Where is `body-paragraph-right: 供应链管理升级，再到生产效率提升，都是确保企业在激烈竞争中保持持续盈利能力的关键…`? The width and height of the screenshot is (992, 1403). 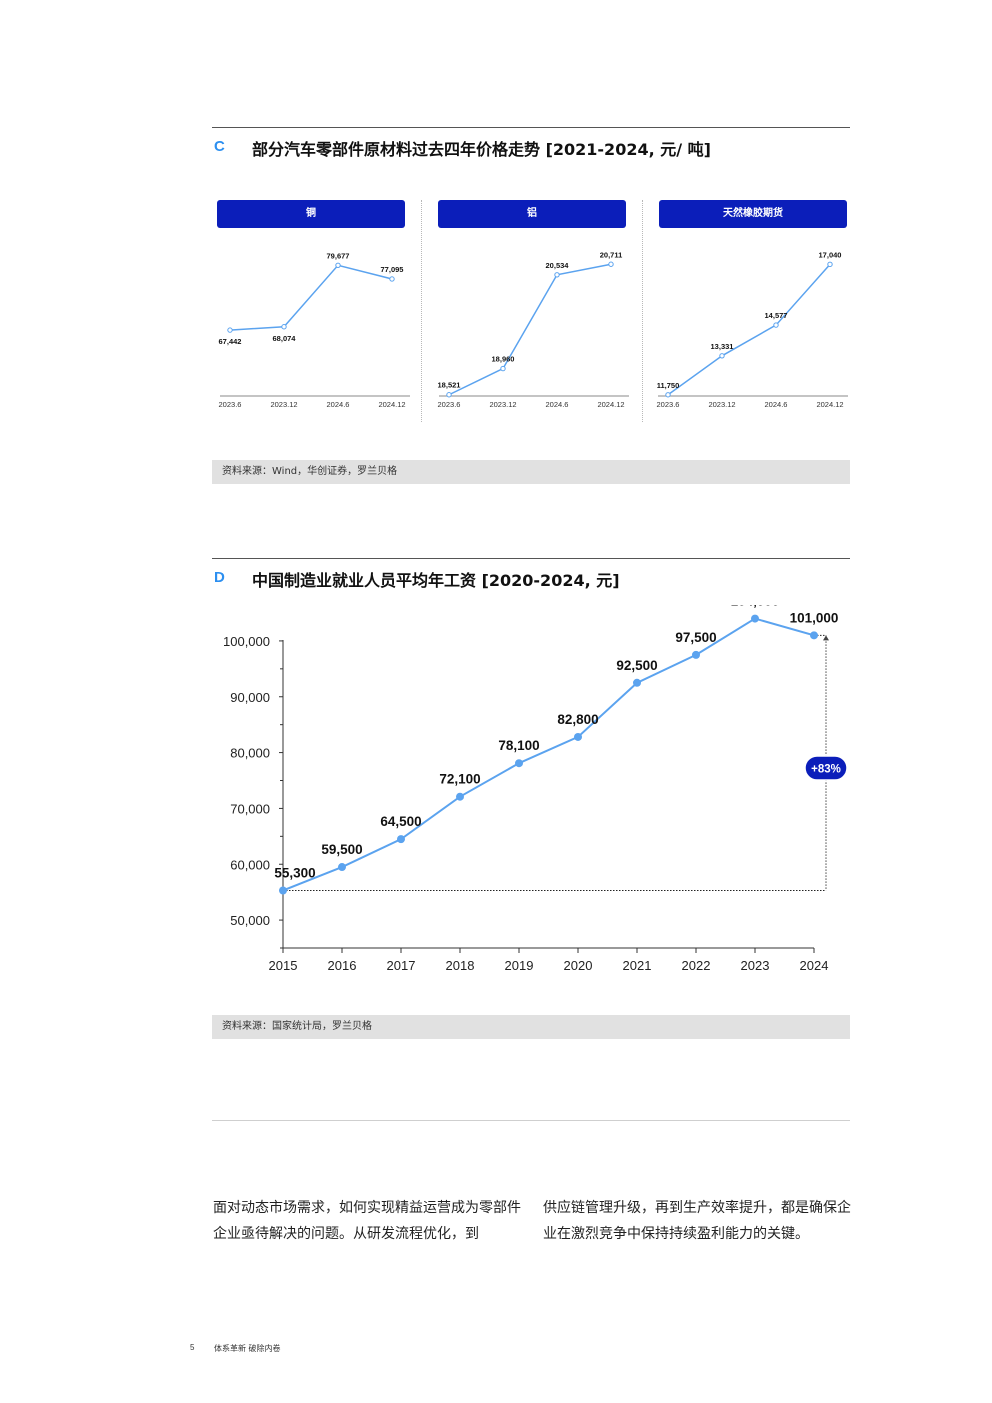 body-paragraph-right: 供应链管理升级，再到生产效率提升，都是确保企业在激烈竞争中保持持续盈利能力的关键… is located at coordinates (697, 1221).